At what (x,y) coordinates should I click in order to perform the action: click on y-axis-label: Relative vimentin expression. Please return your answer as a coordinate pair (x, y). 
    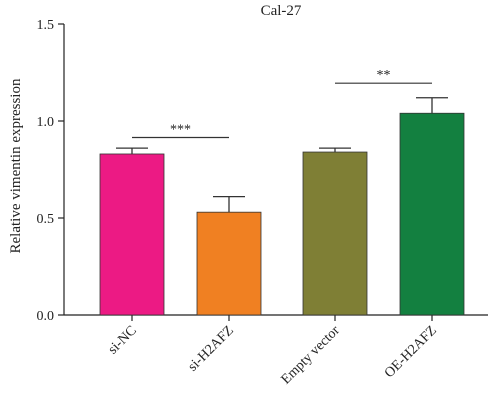
    Looking at the image, I should click on (16, 165).